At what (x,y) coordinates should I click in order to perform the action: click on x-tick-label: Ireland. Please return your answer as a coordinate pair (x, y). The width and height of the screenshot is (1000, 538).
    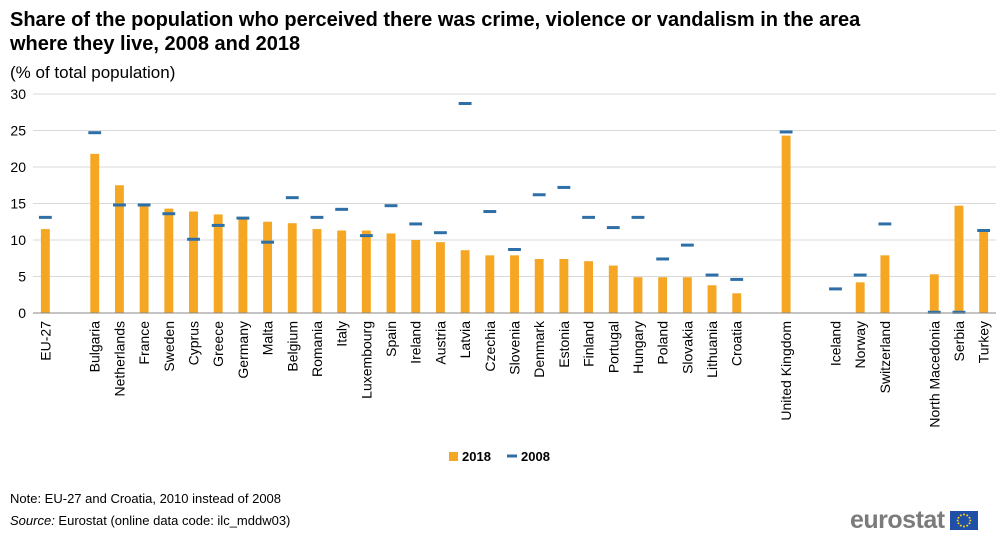
    Looking at the image, I should click on (416, 342).